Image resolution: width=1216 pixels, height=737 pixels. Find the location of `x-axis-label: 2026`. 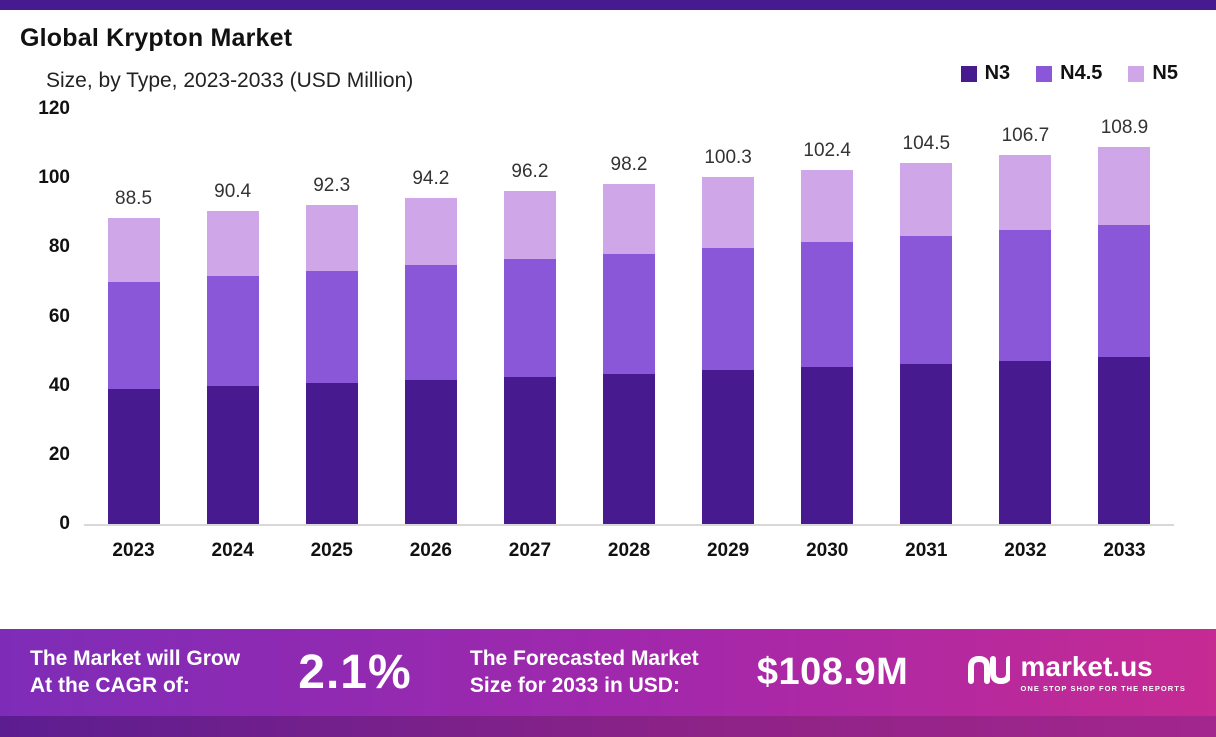

x-axis-label: 2026 is located at coordinates (430, 550).